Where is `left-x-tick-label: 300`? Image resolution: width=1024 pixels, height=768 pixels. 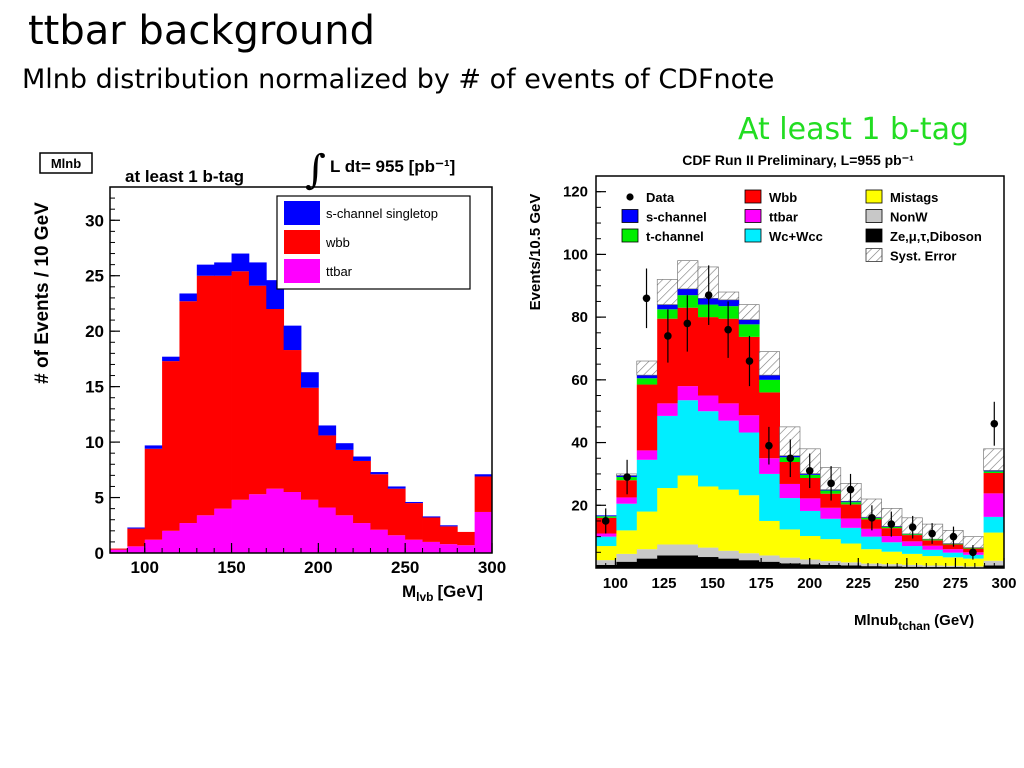
left-x-tick-label: 300 is located at coordinates (492, 567).